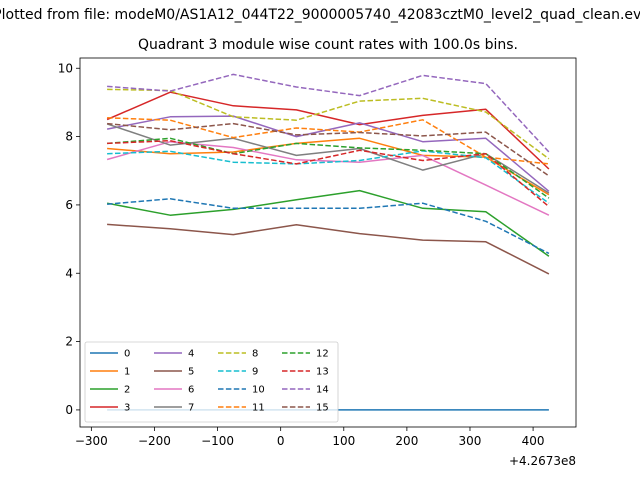 The image size is (640, 480). What do you see at coordinates (127, 408) in the screenshot?
I see `legend-label-3: 3` at bounding box center [127, 408].